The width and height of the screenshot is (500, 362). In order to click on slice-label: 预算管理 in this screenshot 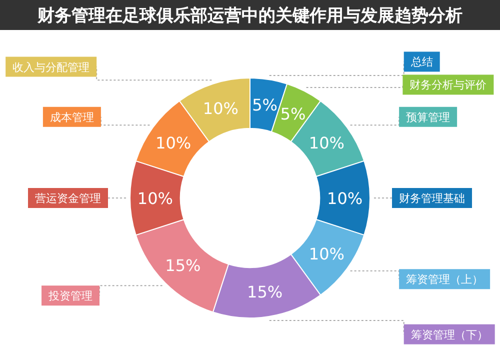, I will do `click(428, 117)`.